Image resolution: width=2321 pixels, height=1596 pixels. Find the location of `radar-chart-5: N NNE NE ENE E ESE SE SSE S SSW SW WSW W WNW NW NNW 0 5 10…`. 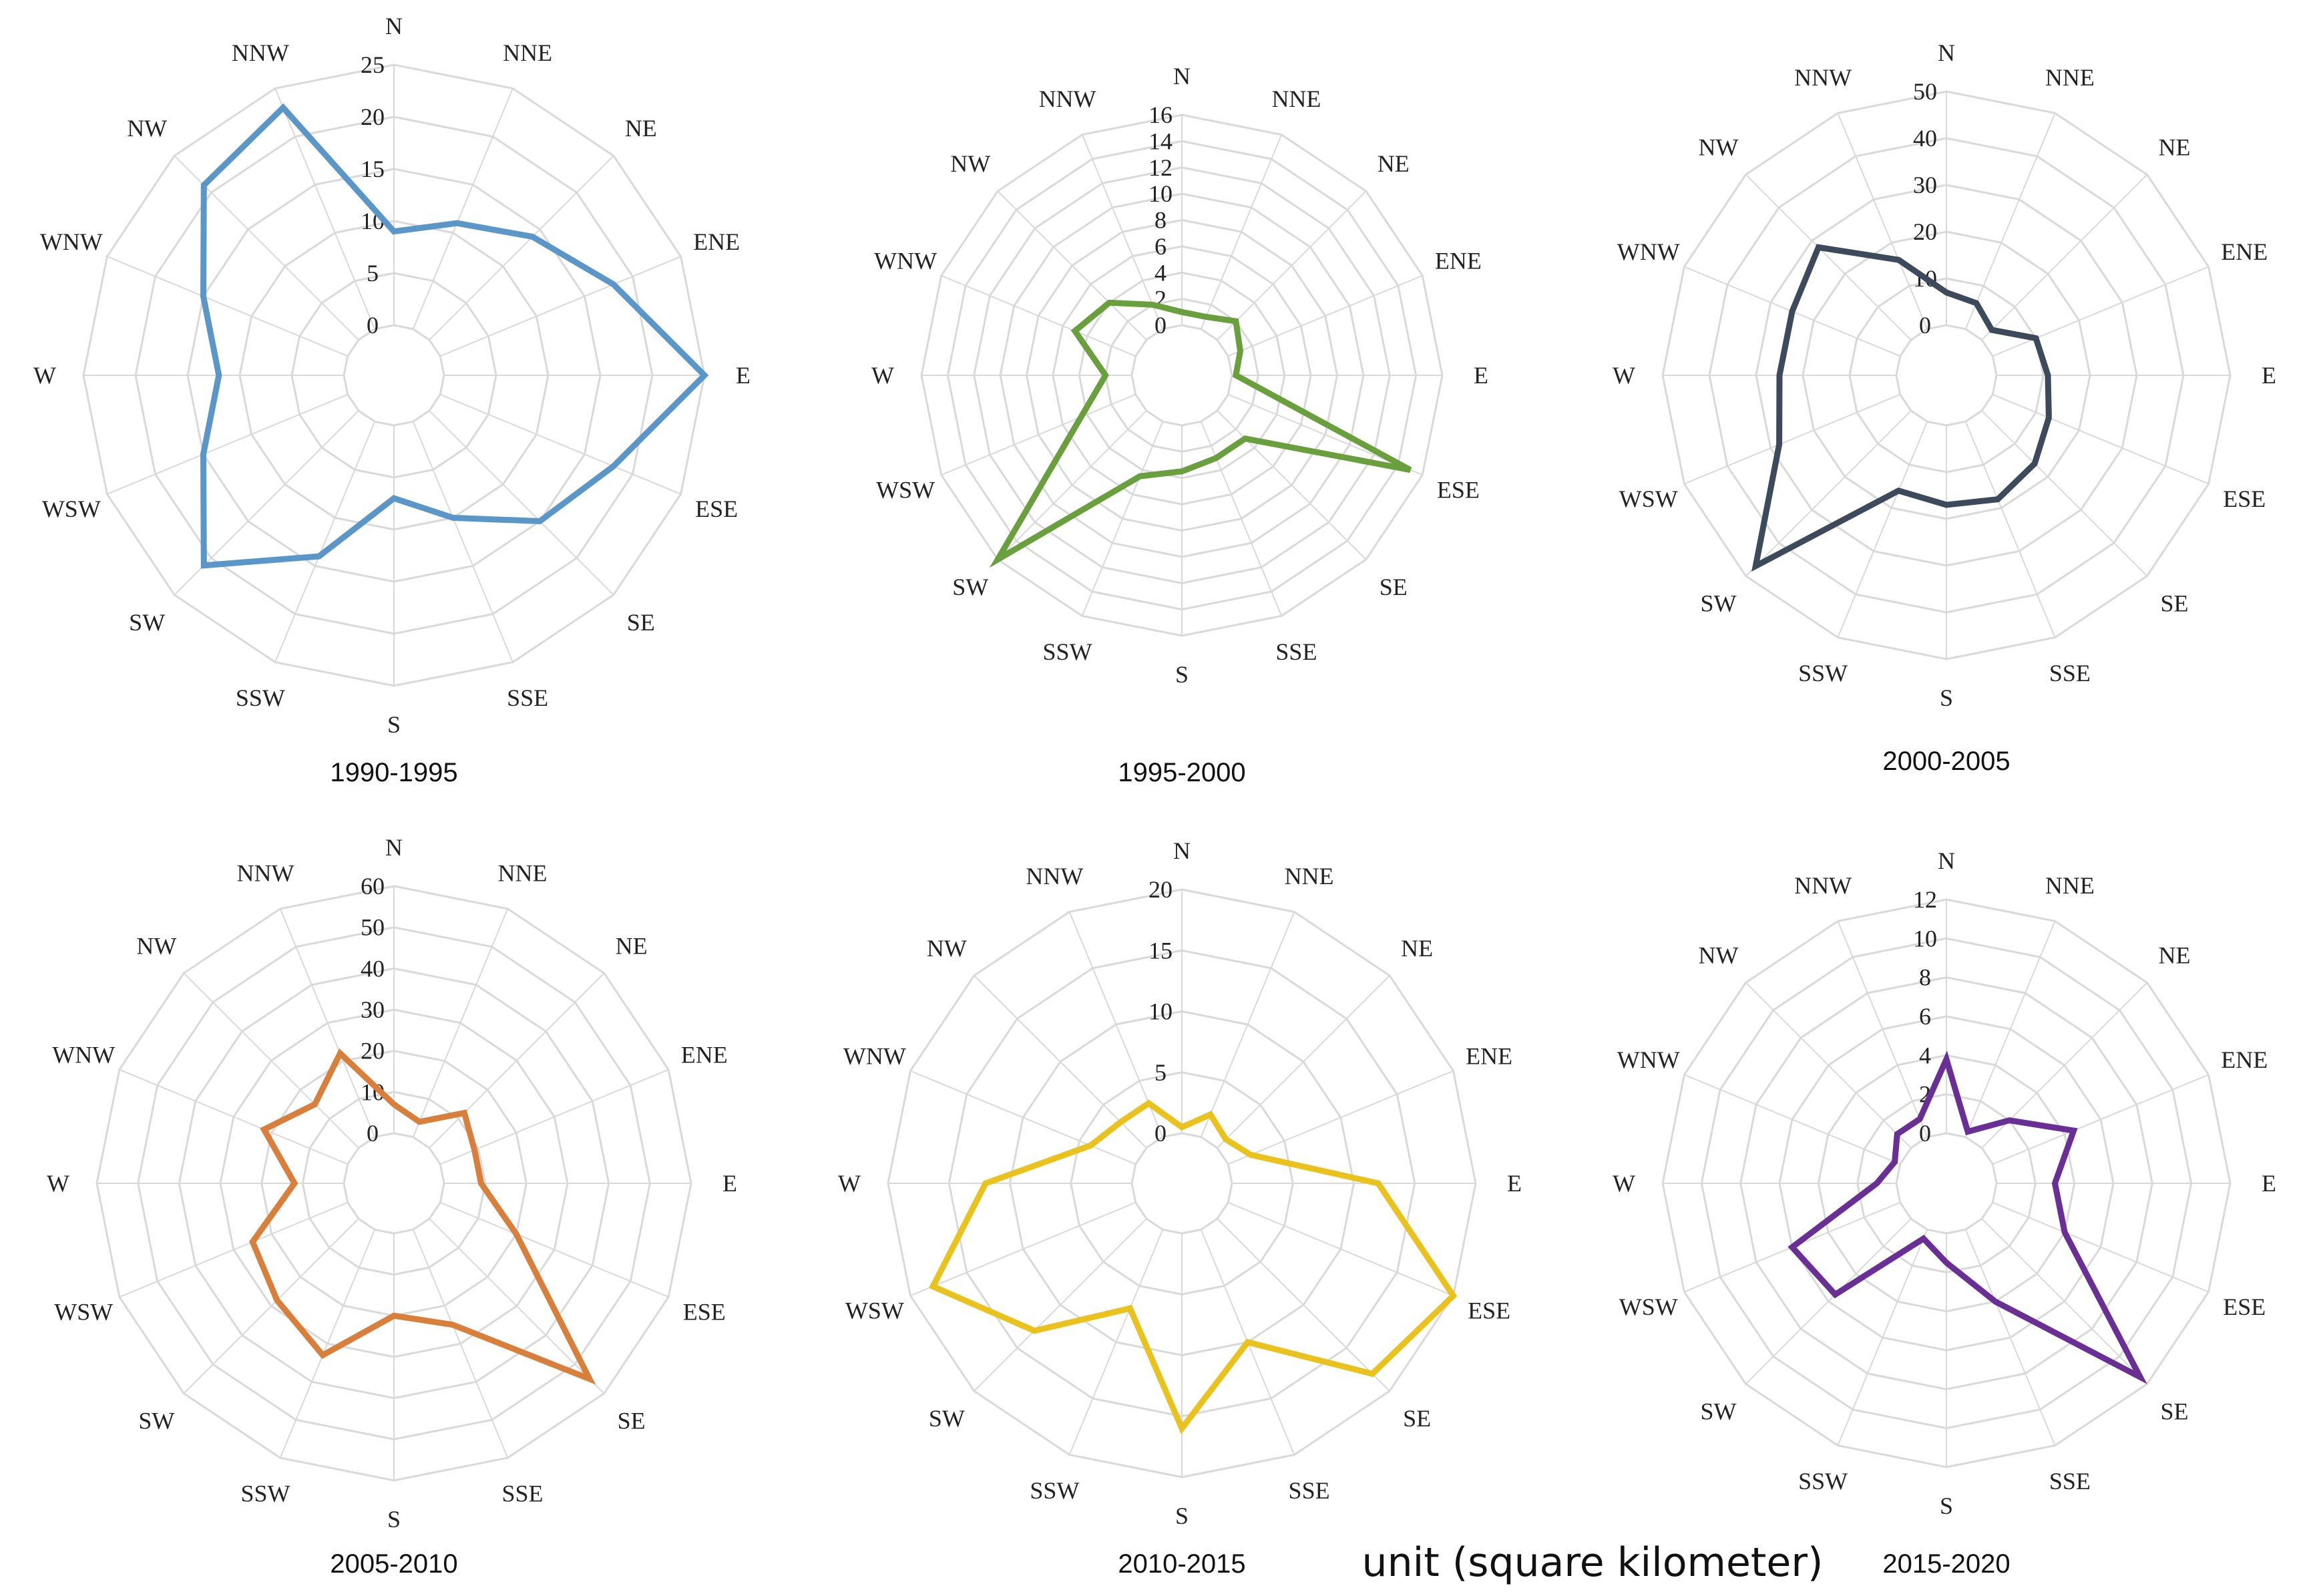

radar-chart-5: N NNE NE ENE E ESE SE SSE S SSW SW WSW W WNW NW NNW 0 5 10… is located at coordinates (1180, 1208).